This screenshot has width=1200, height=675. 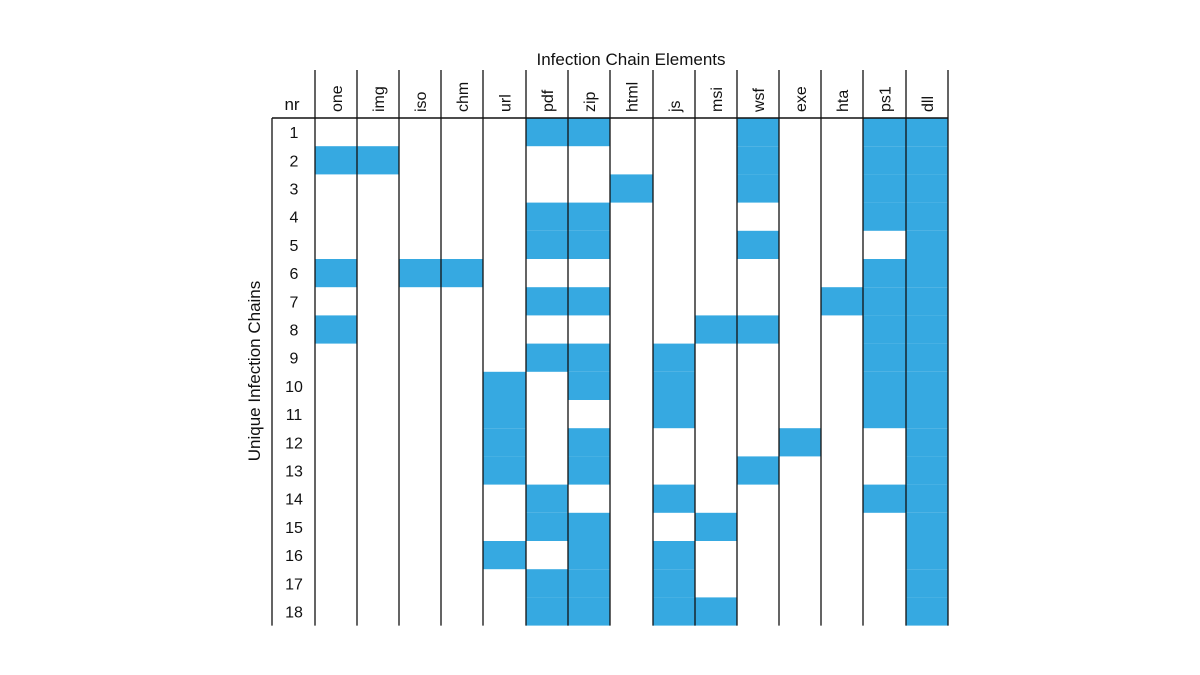 What do you see at coordinates (589, 611) in the screenshot?
I see `cell-18-zip` at bounding box center [589, 611].